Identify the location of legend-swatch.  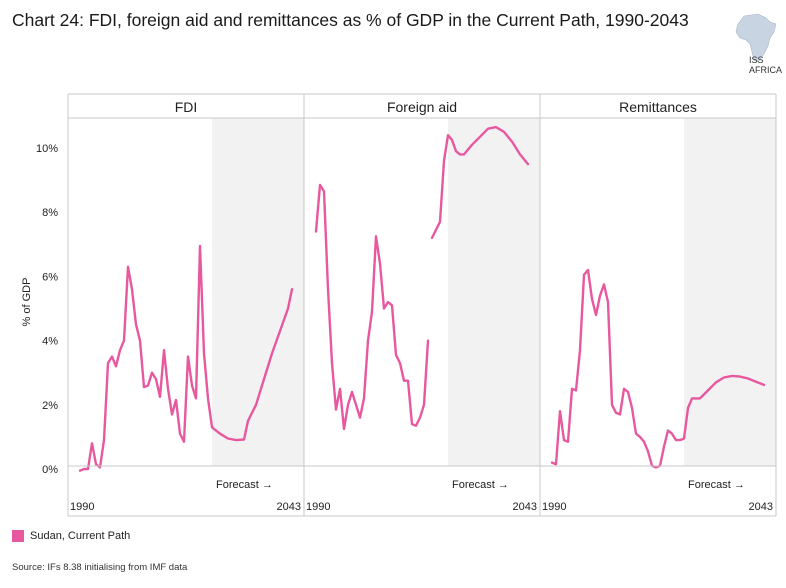
(18, 536).